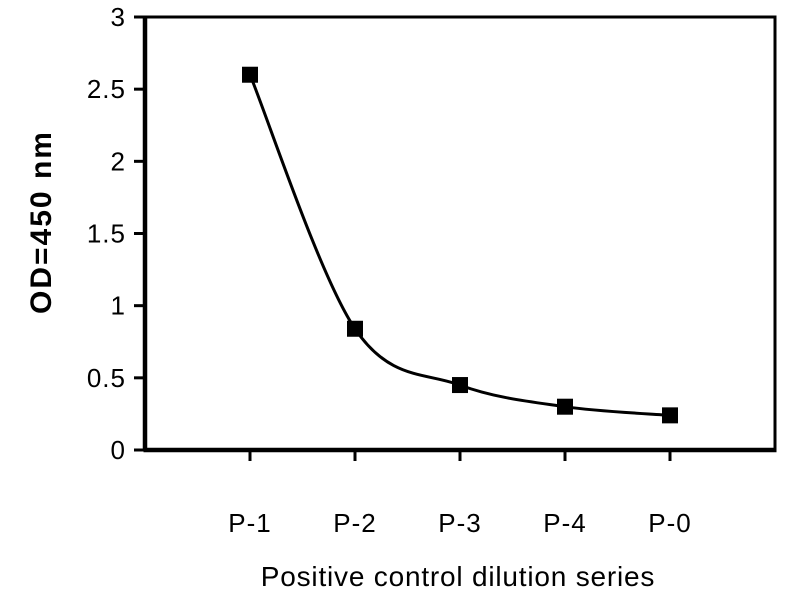  What do you see at coordinates (458, 576) in the screenshot?
I see `x-axis-title: Positive control dilution series` at bounding box center [458, 576].